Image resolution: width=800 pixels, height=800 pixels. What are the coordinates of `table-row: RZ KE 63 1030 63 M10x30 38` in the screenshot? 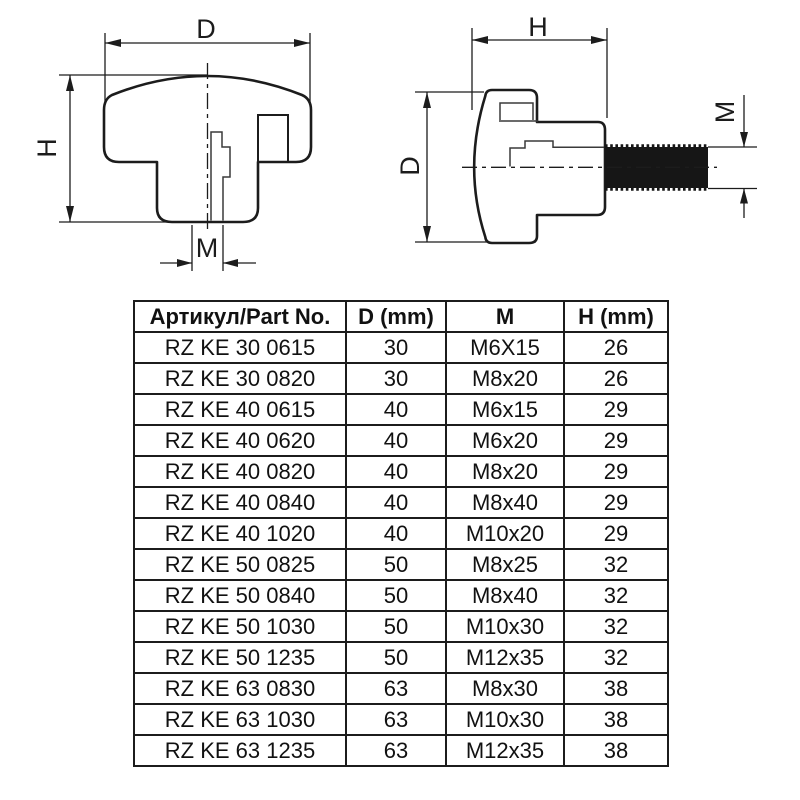 It's located at (401, 719).